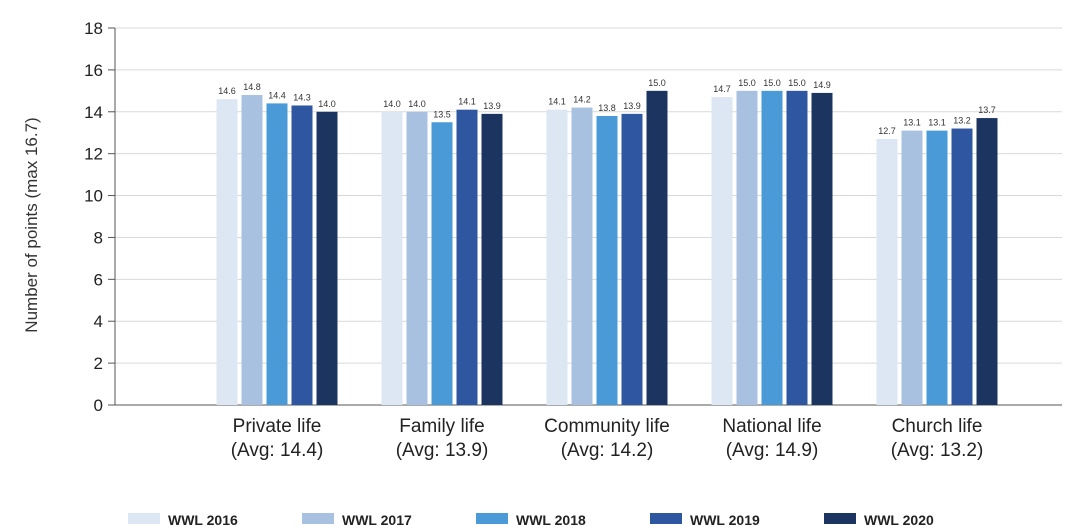  I want to click on category-label: (Avg: 14.4), so click(277, 450).